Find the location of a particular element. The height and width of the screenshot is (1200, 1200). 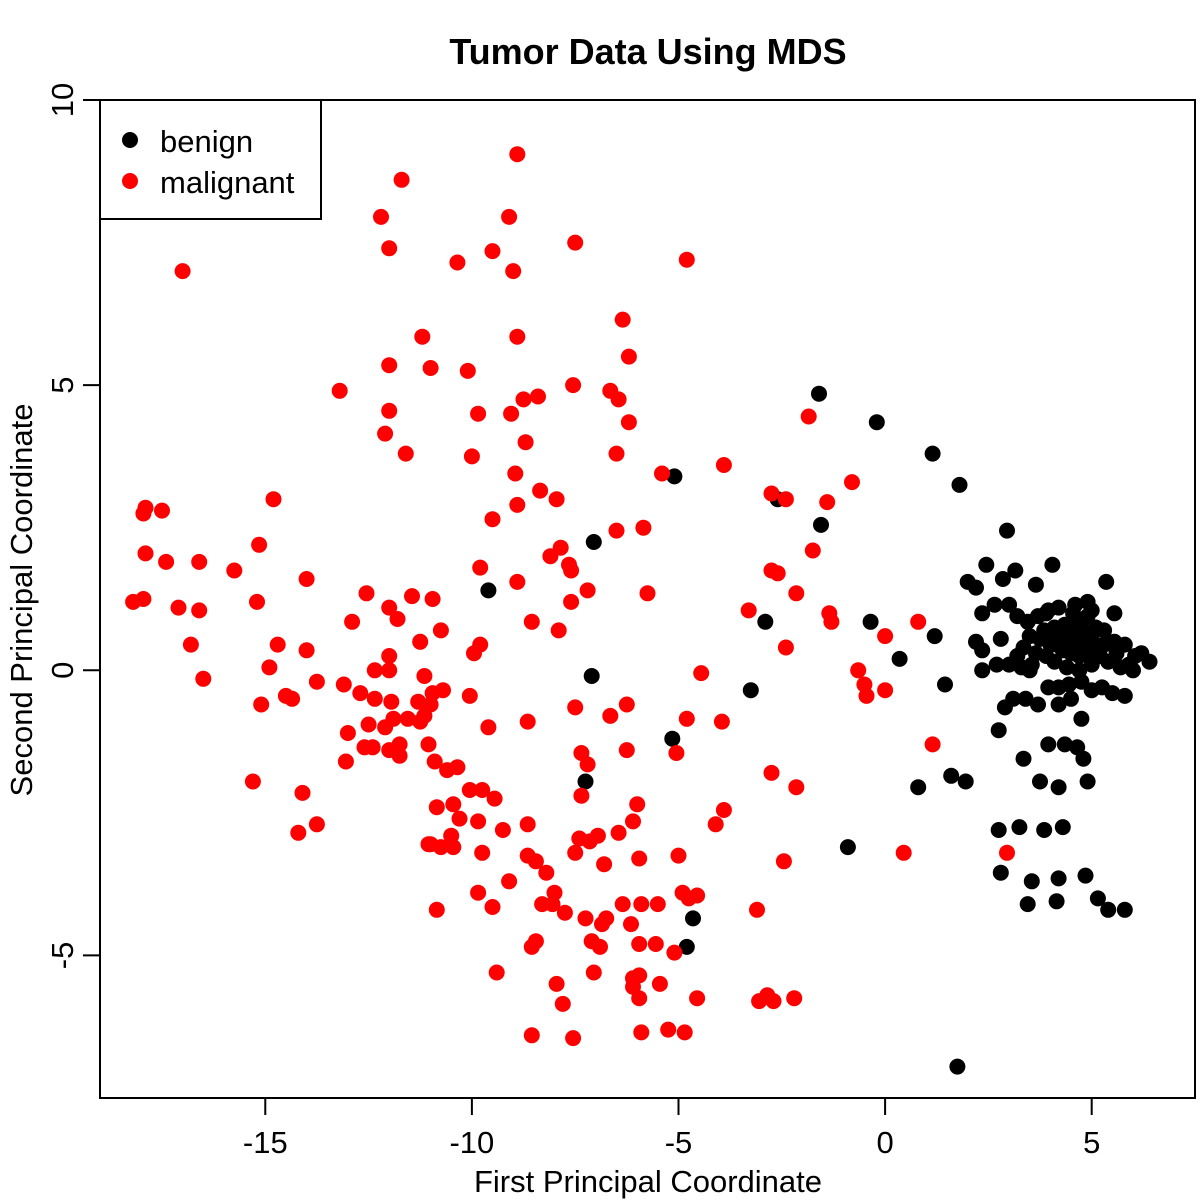

x-axis-label: First Principal Coordinate is located at coordinates (648, 1181).